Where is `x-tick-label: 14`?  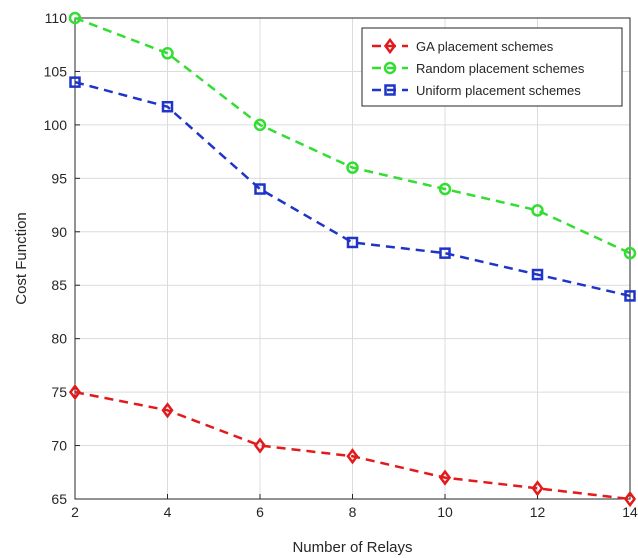 x-tick-label: 14 is located at coordinates (630, 512).